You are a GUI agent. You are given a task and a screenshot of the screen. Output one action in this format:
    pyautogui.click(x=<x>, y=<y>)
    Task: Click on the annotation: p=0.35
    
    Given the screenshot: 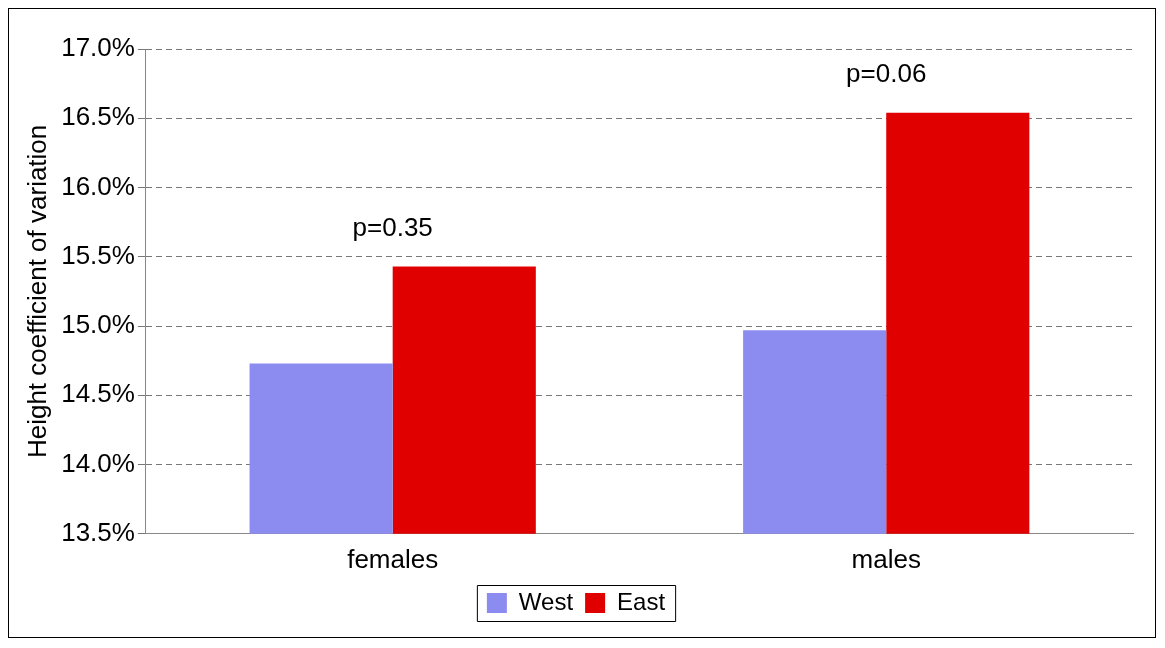 What is the action you would take?
    pyautogui.click(x=392, y=226)
    